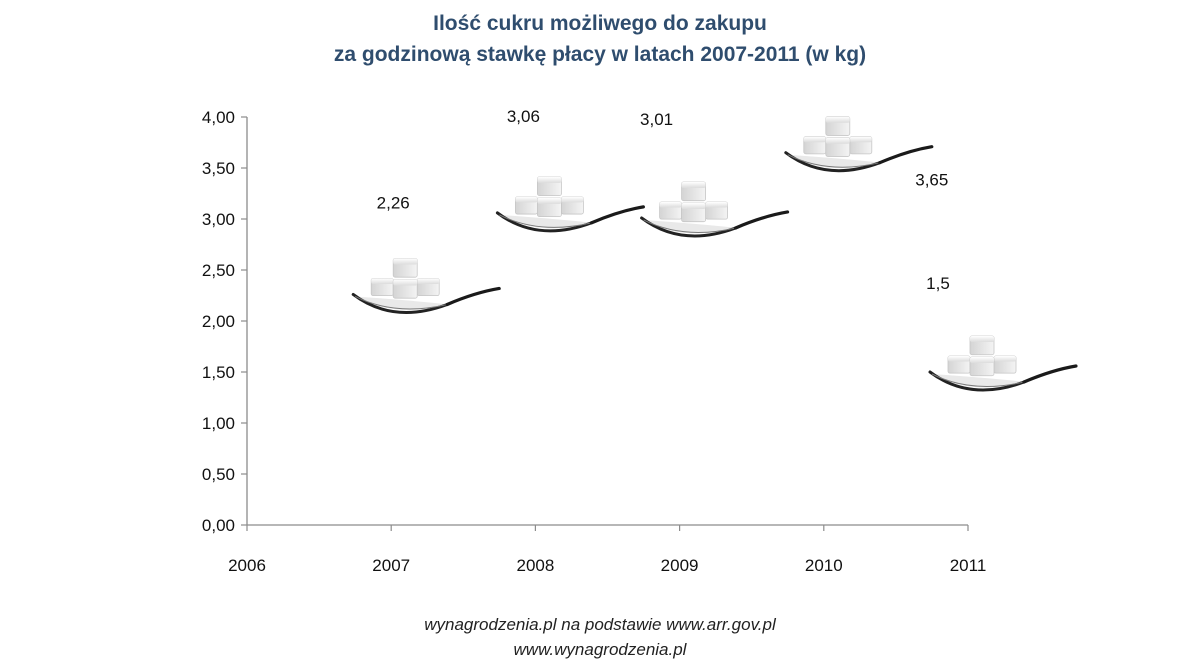 This screenshot has height=669, width=1200. What do you see at coordinates (218, 168) in the screenshot?
I see `y-tick-label: 3,50` at bounding box center [218, 168].